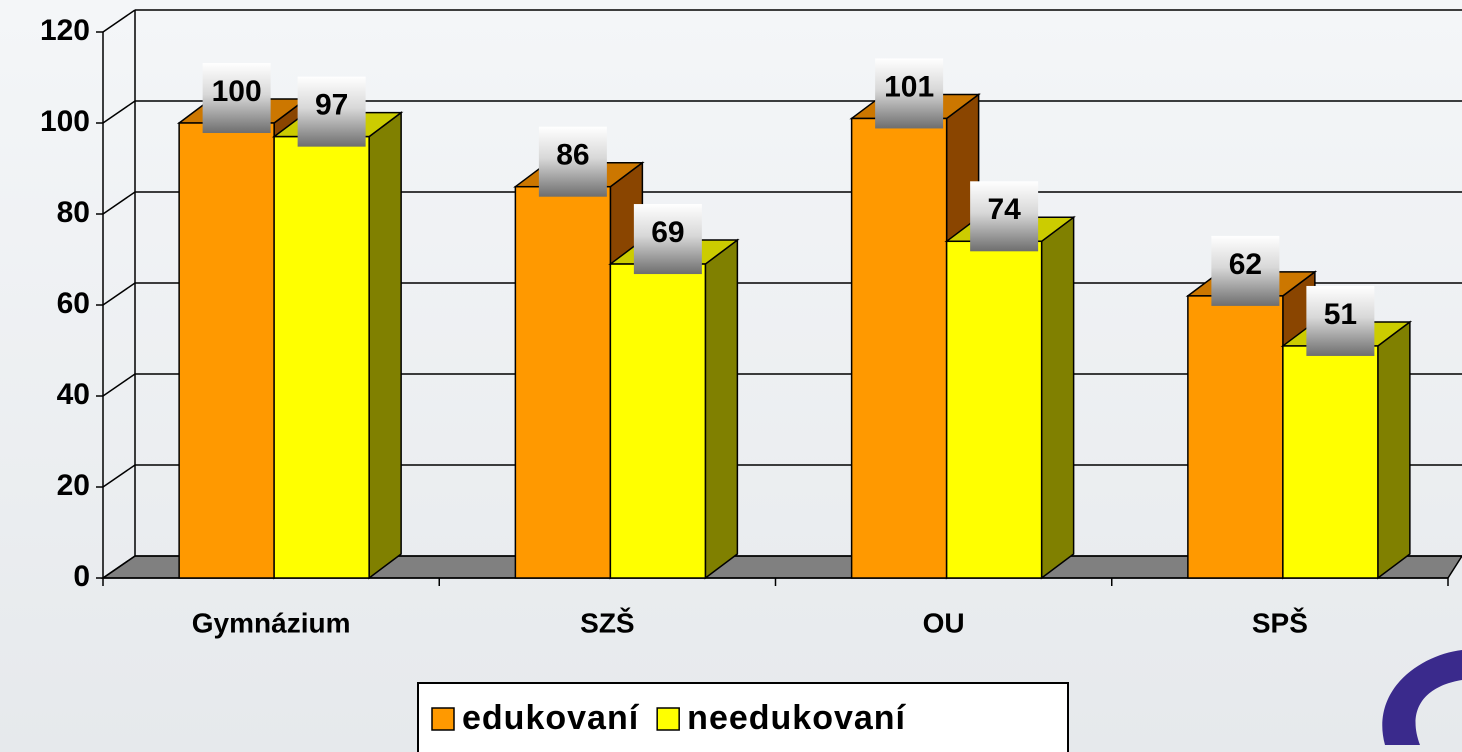  I want to click on y-tick-label: 40, so click(73, 394).